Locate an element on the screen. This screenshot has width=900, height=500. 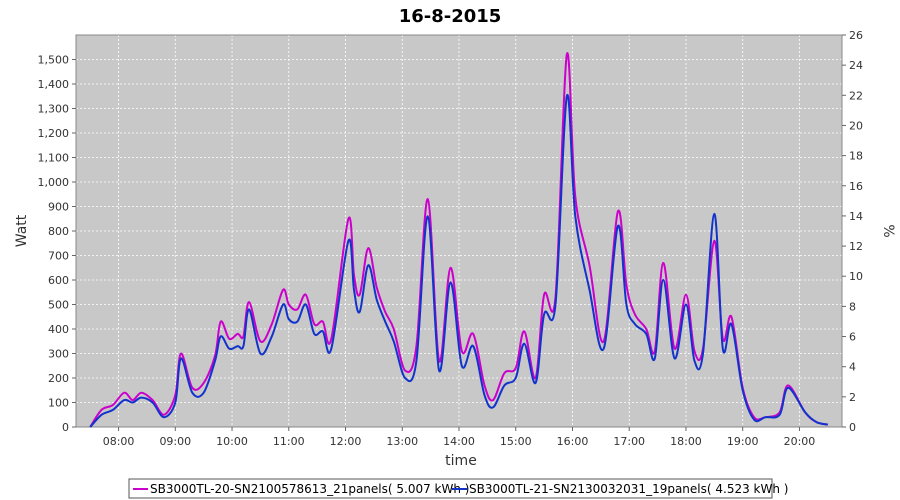
y-tick-label: 300 is located at coordinates (58, 354).